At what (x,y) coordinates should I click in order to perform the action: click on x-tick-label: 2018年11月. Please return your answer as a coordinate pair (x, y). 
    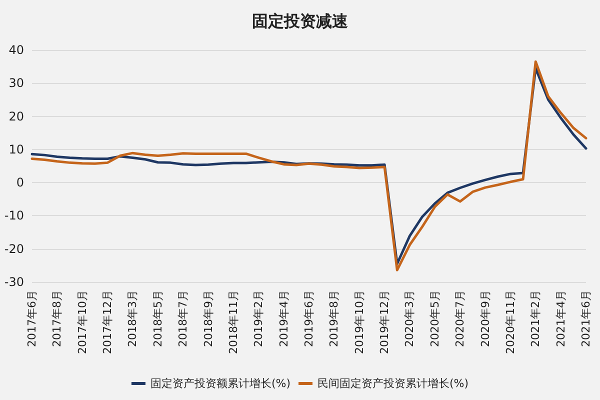
    Looking at the image, I should click on (233, 322).